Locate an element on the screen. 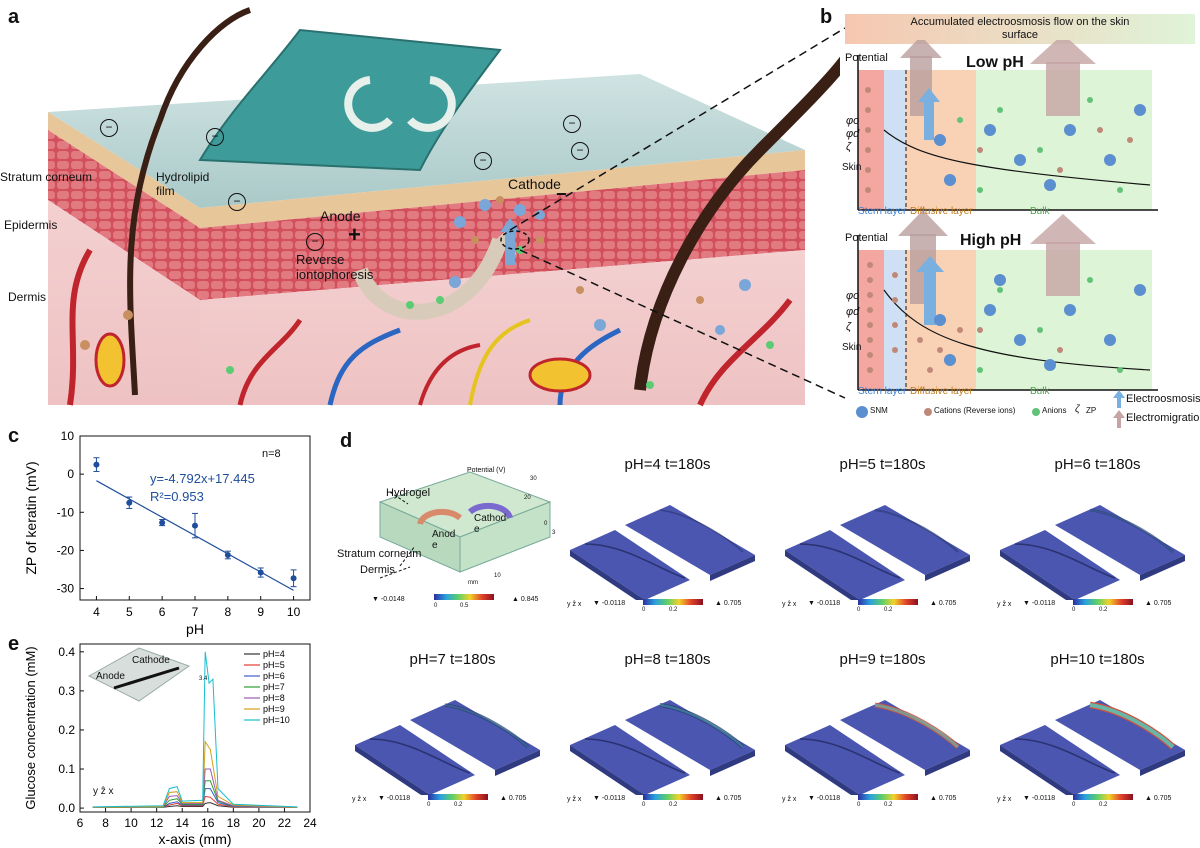 This screenshot has height=848, width=1200. inset-cathode-label: Cathode is located at coordinates (151, 660).